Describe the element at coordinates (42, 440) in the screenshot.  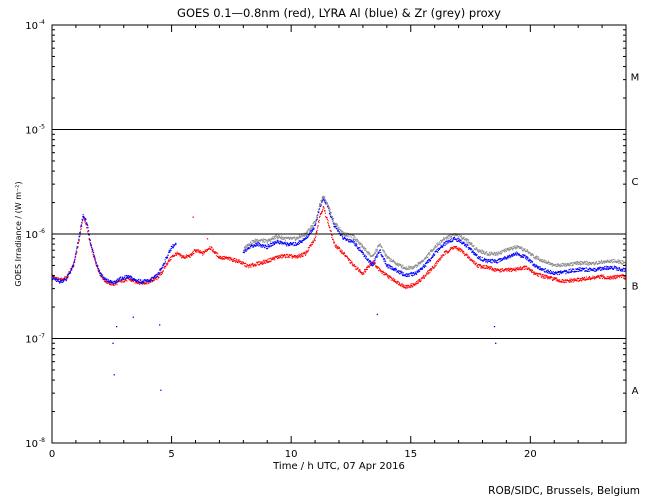
I see `y-tick-exponent: -8` at that location.